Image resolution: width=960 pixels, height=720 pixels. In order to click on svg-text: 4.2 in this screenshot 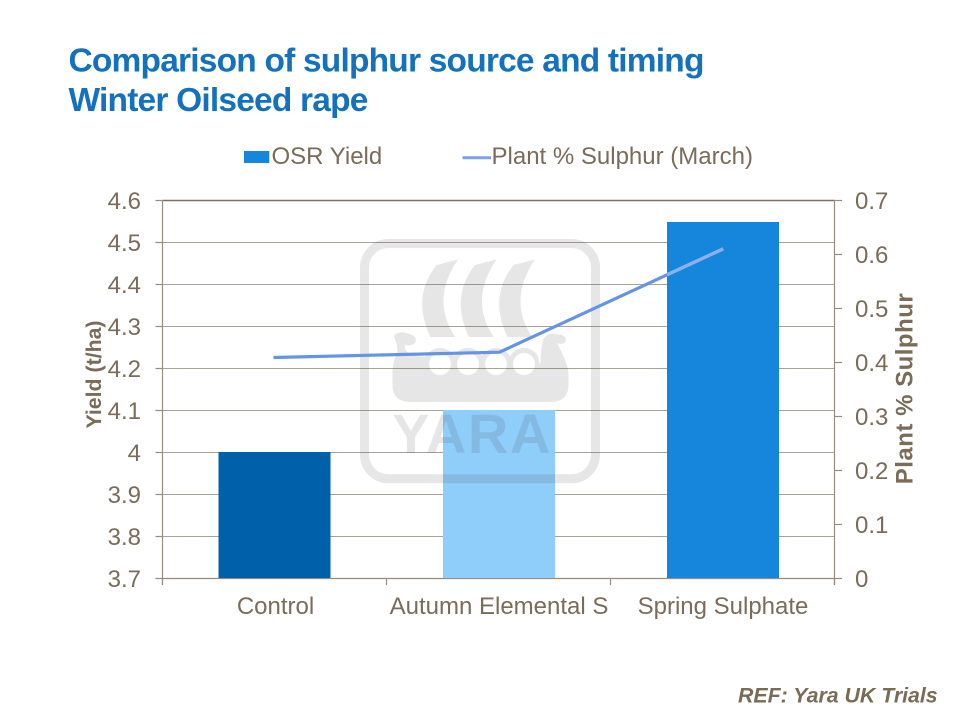, I will do `click(124, 369)`.